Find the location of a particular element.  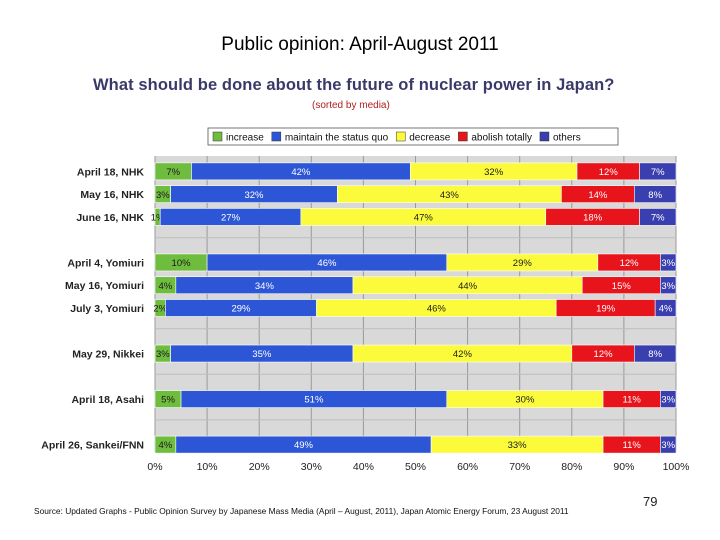

category-label: April 18, Asahi is located at coordinates (107, 400).